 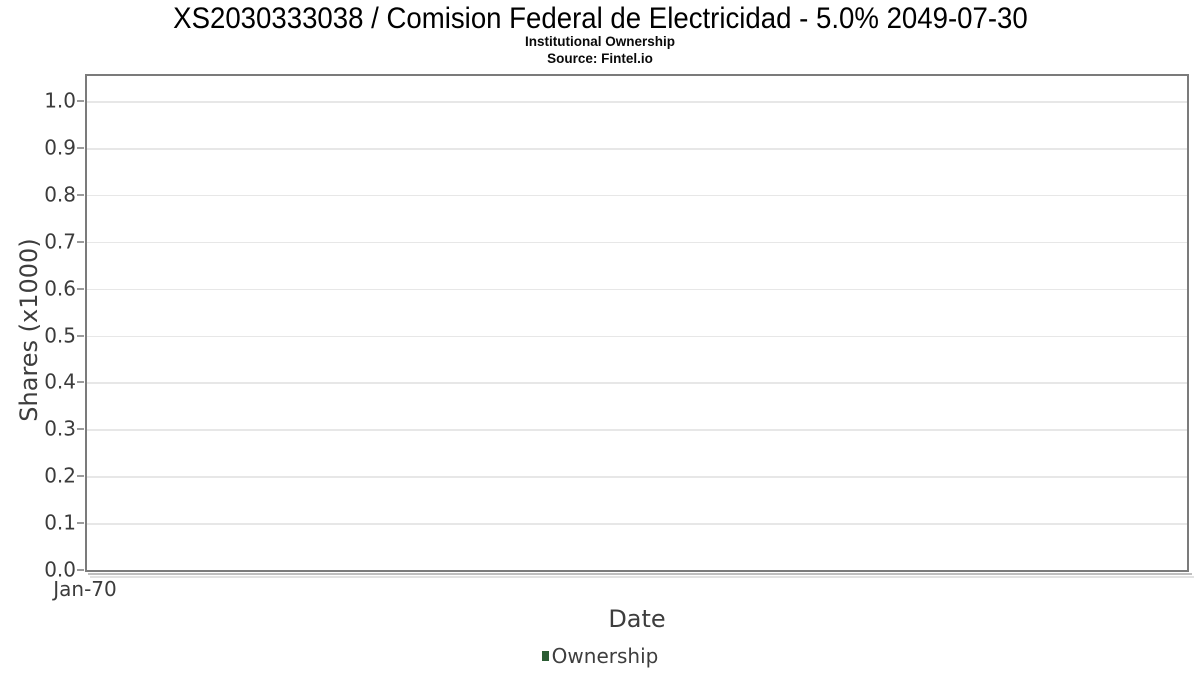 I want to click on chart-subtitle: Institutional Ownership, so click(x=599, y=41).